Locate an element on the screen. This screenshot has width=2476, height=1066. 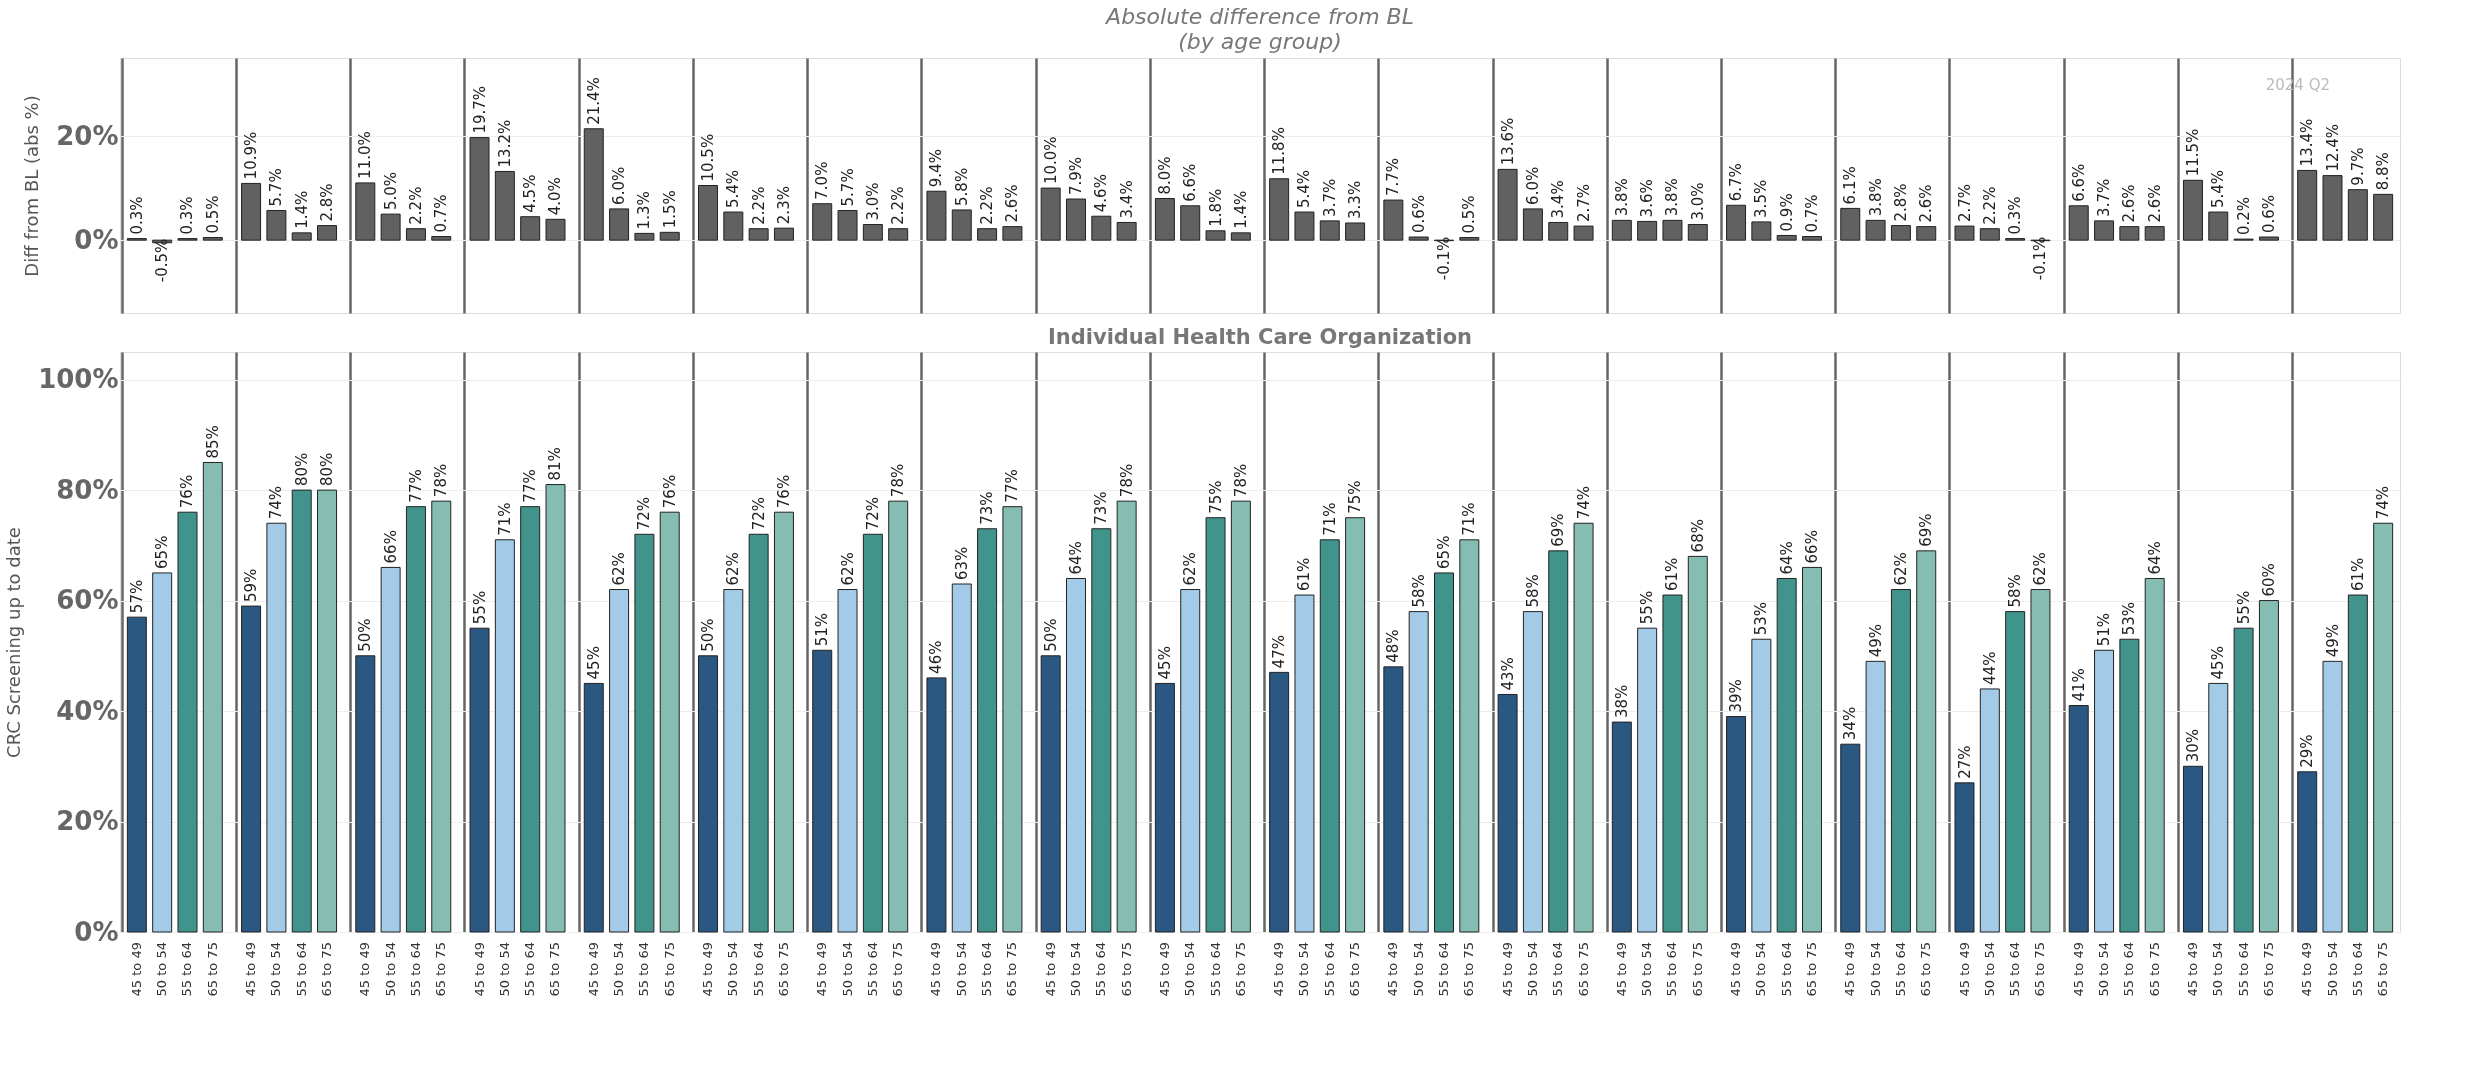
data-label: 3.0% is located at coordinates (872, 201).